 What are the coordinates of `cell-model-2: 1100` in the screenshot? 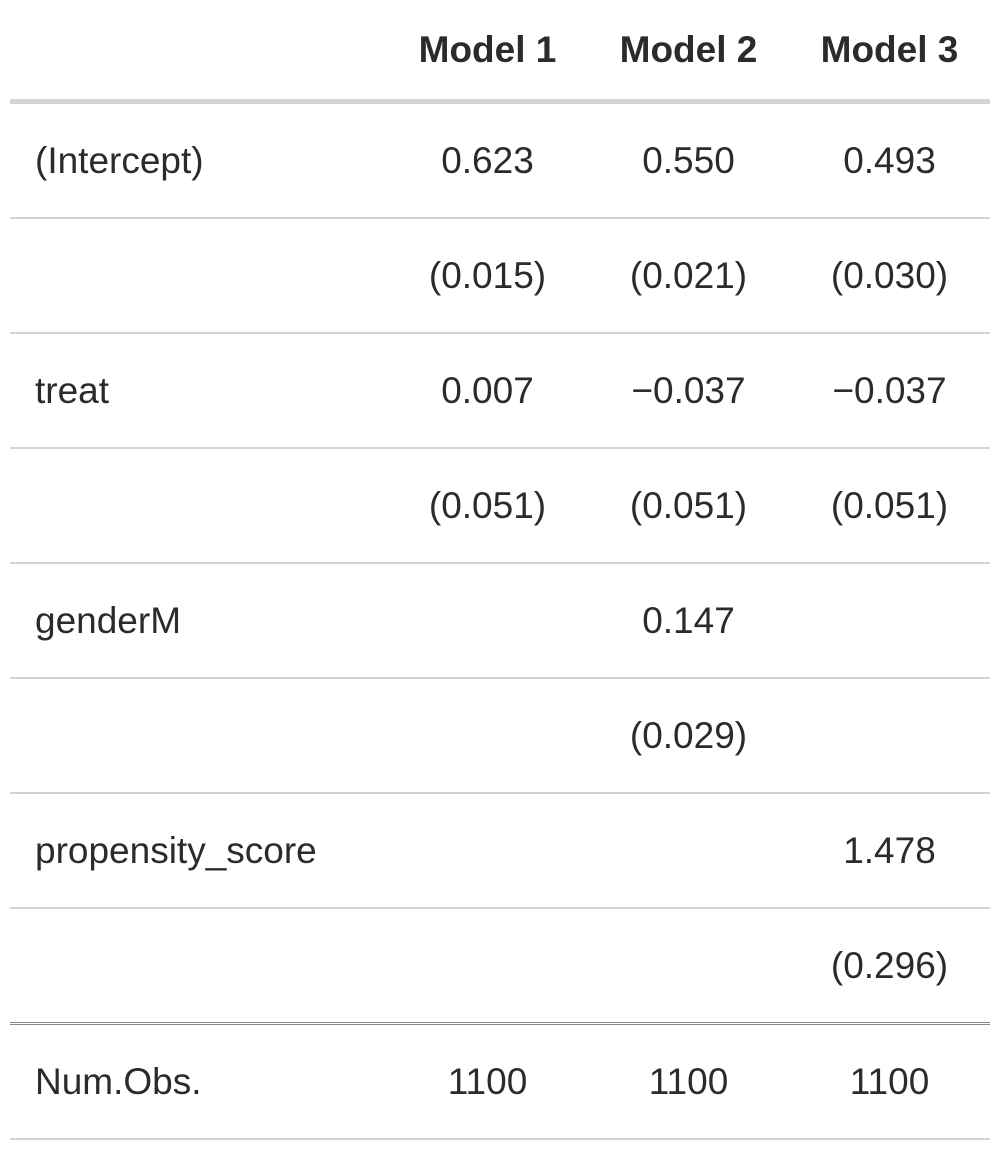 It's located at (688, 1081).